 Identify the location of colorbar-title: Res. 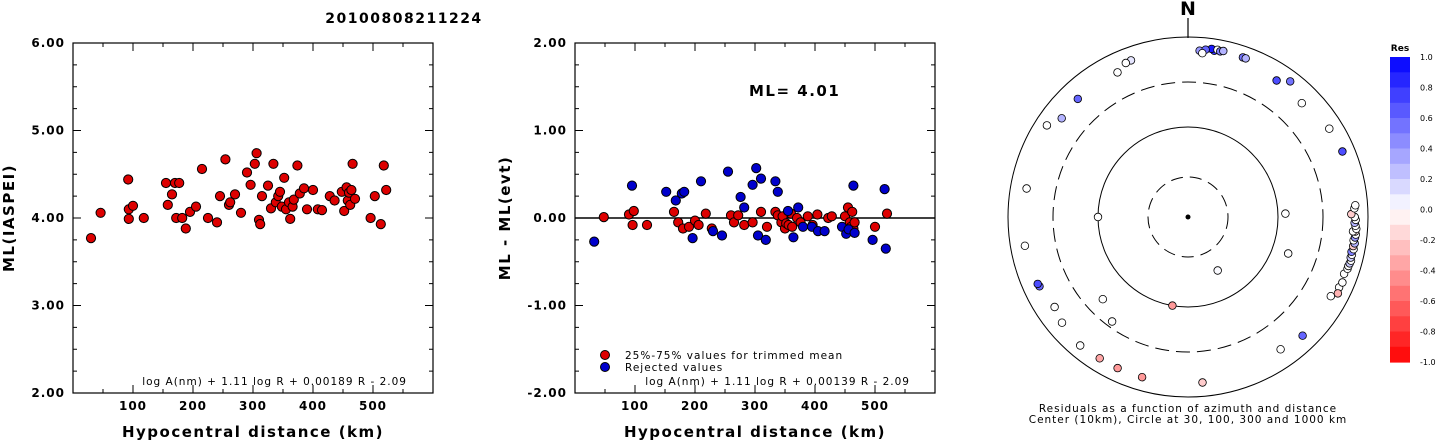
(1400, 49).